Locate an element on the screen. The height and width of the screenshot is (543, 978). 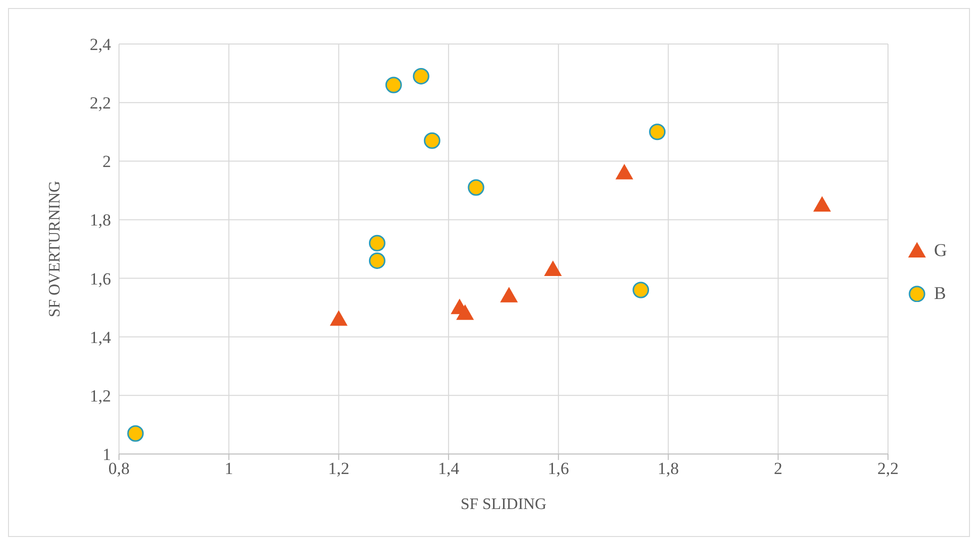
x-axis-title: SF SLIDING is located at coordinates (503, 504).